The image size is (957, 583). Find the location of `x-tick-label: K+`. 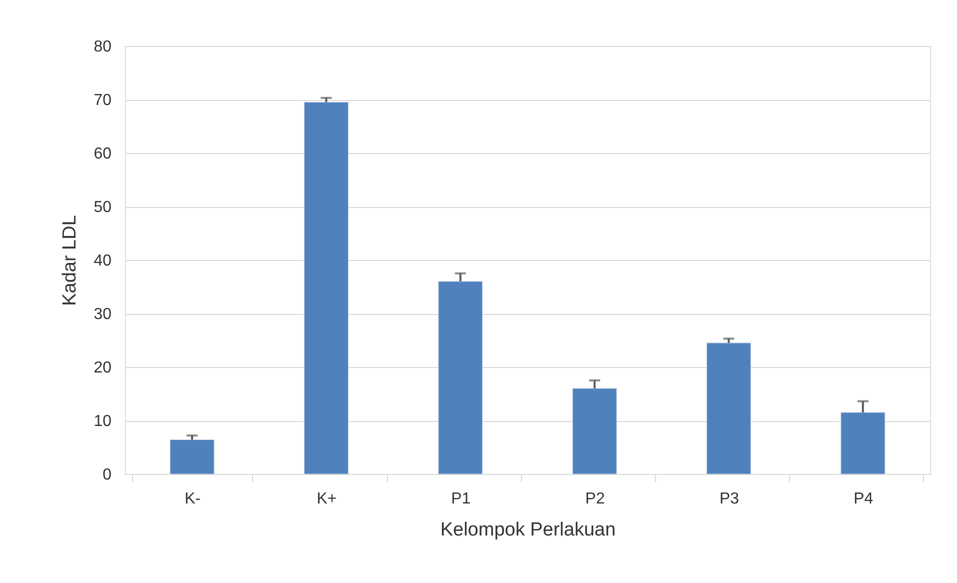

x-tick-label: K+ is located at coordinates (326, 499).